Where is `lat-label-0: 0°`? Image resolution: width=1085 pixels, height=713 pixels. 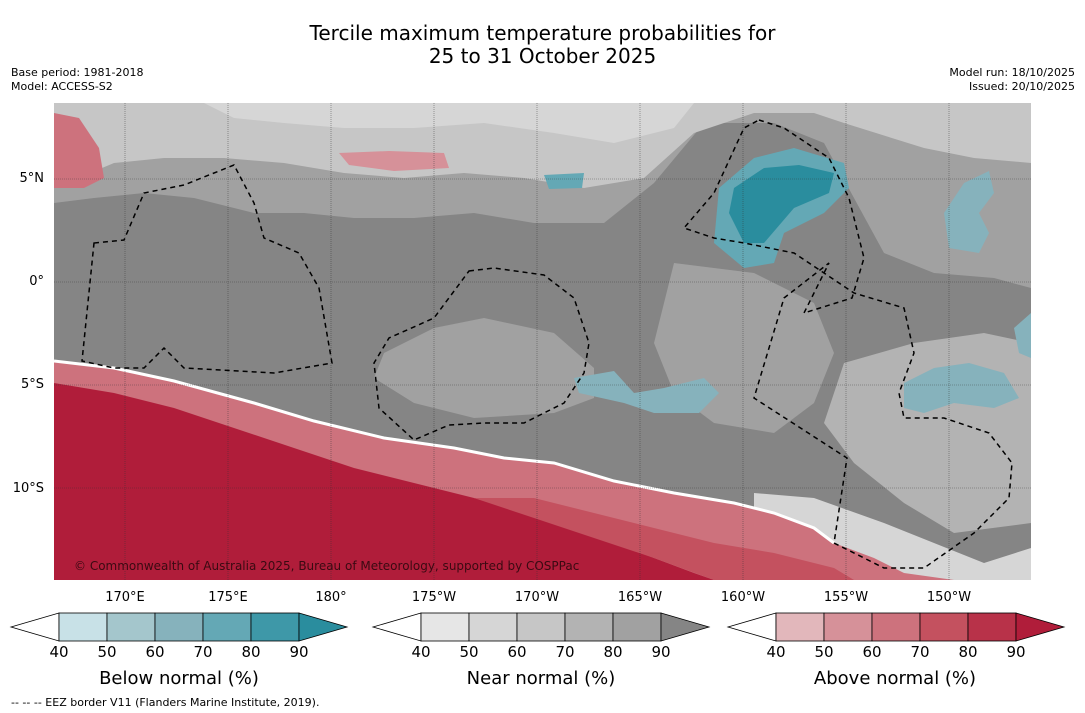
lat-label-0: 0° is located at coordinates (36, 281).